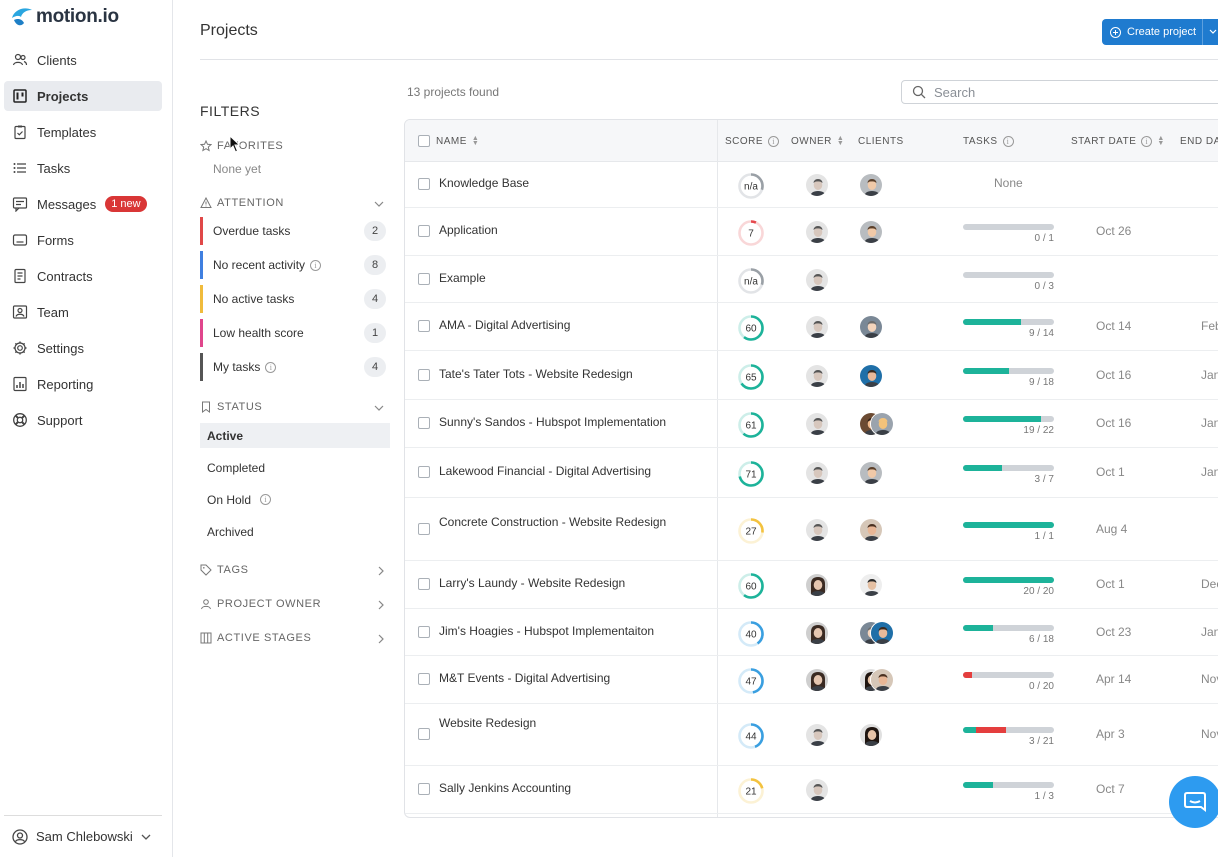 Image resolution: width=1218 pixels, height=857 pixels. I want to click on start-date-column-header: START DATE i ▲ ▼, so click(1118, 141).